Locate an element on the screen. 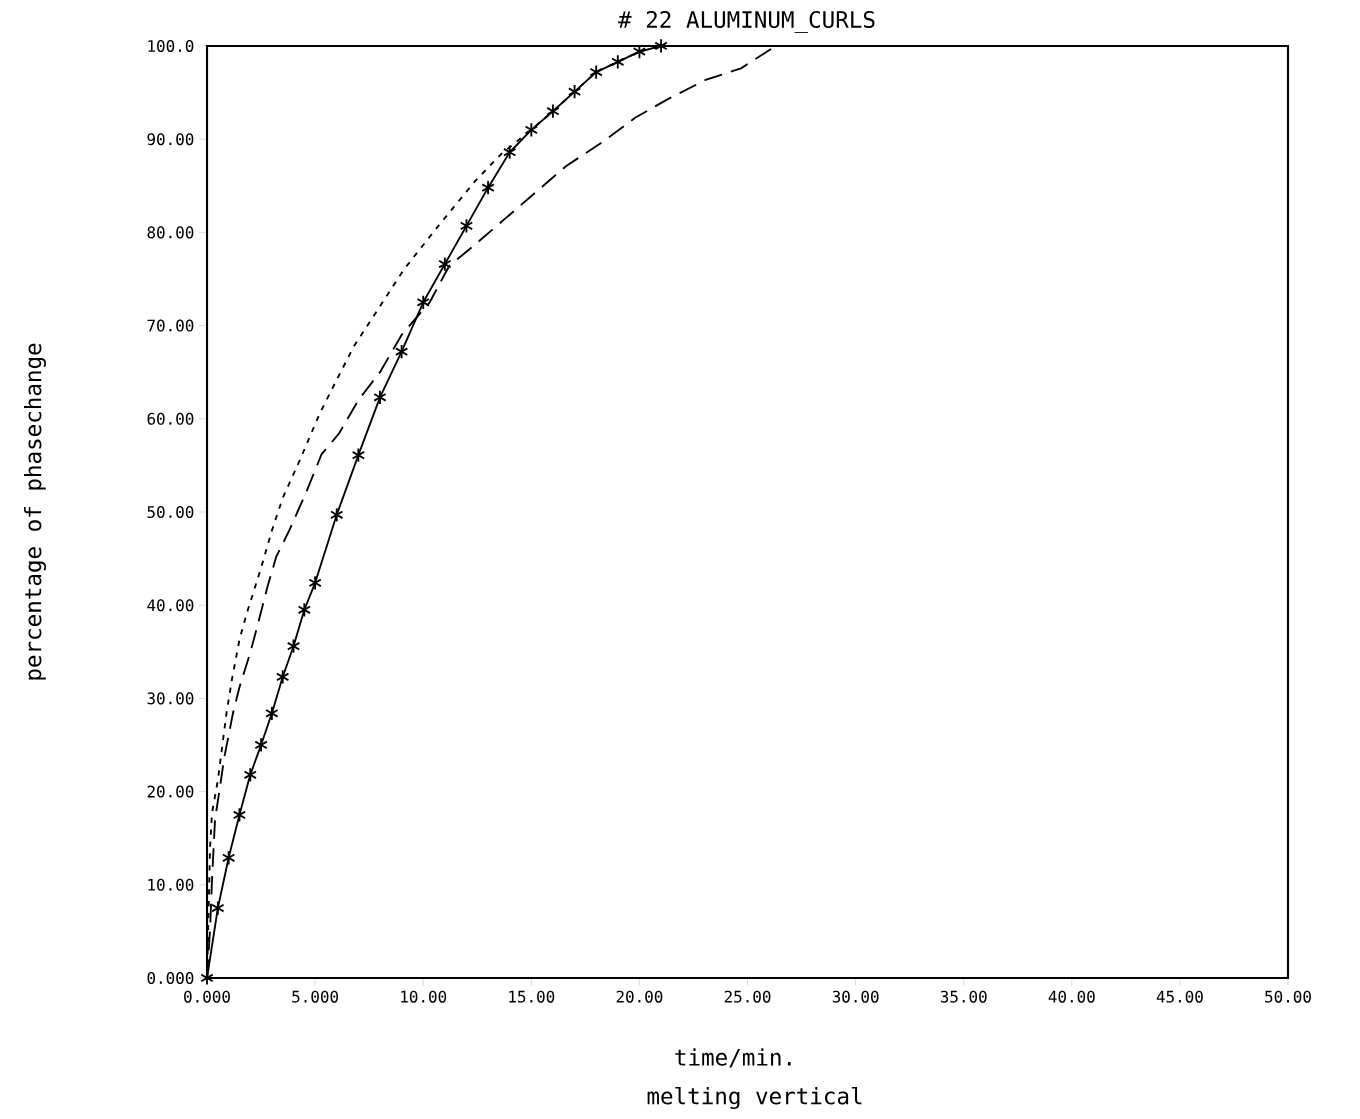  x-tick-label: 20.00 is located at coordinates (639, 996).